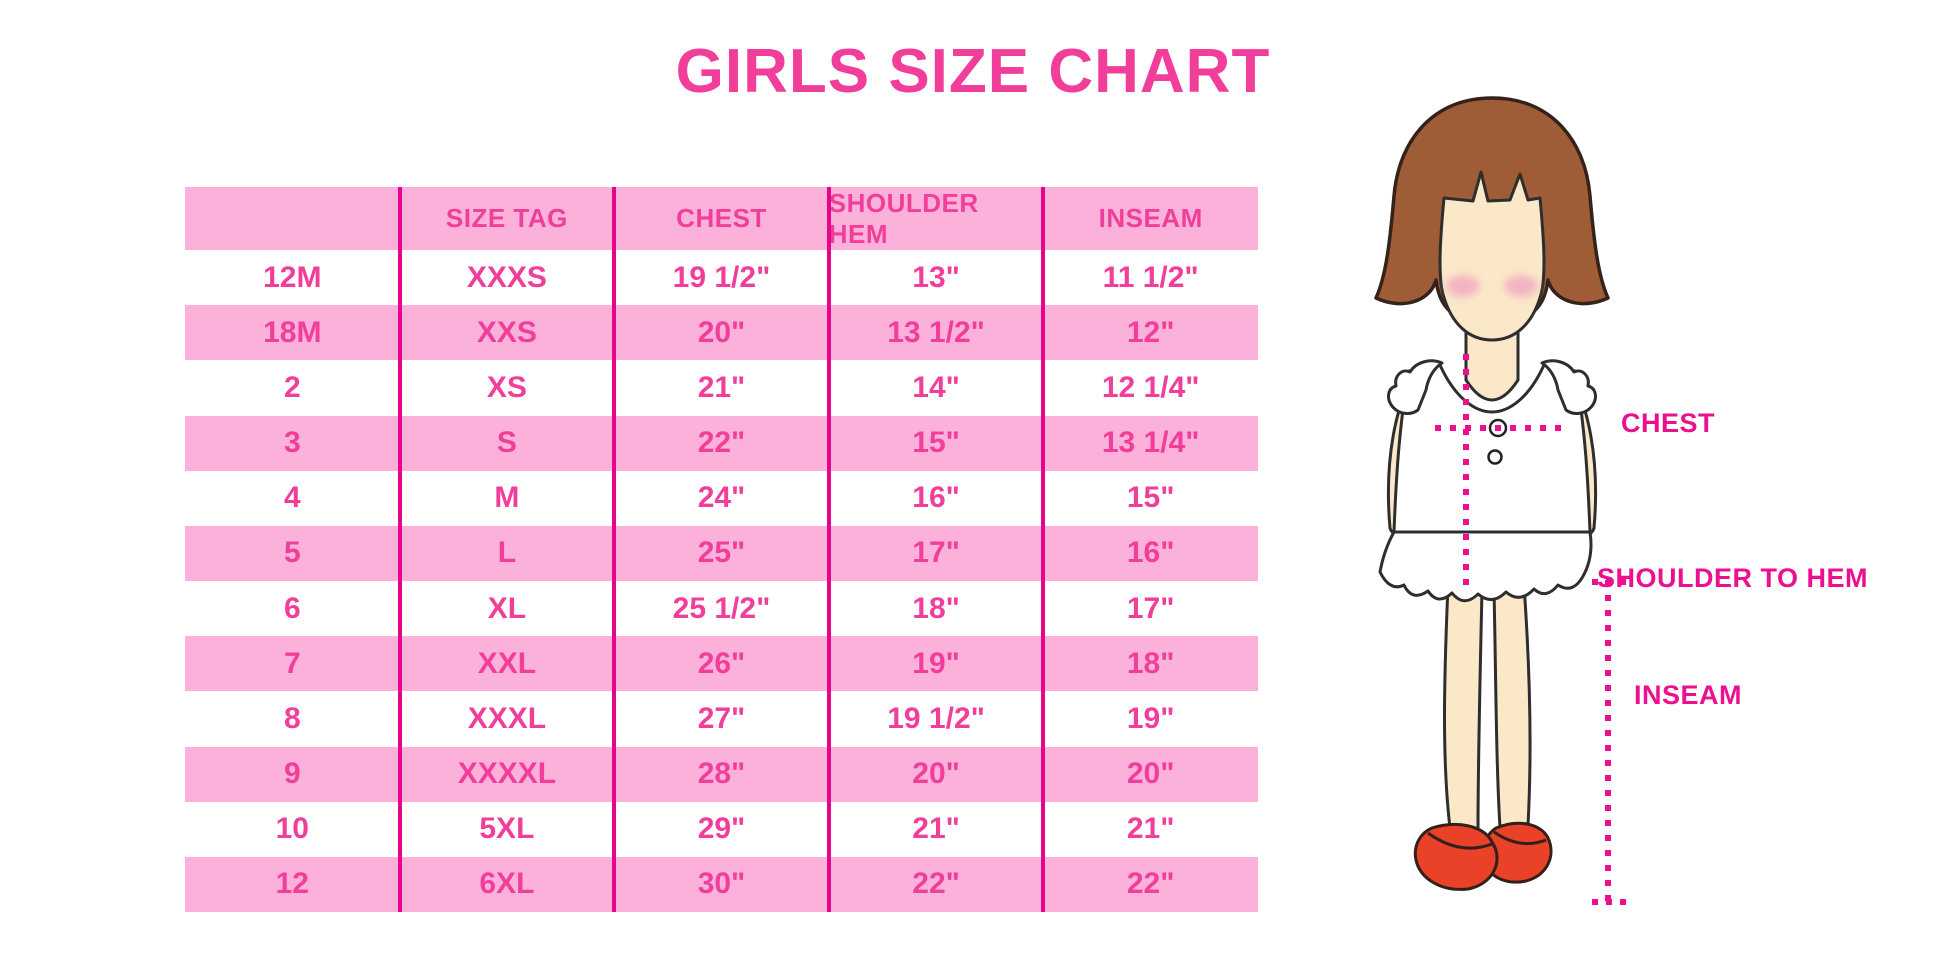 This screenshot has height=973, width=1946. I want to click on blush-right, so click(1521, 286).